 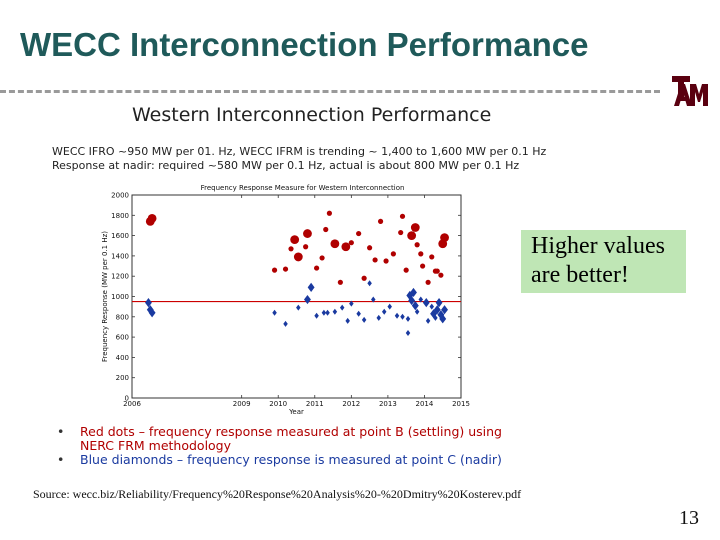 What do you see at coordinates (122, 317) in the screenshot?
I see `y-tick-label: 800` at bounding box center [122, 317].